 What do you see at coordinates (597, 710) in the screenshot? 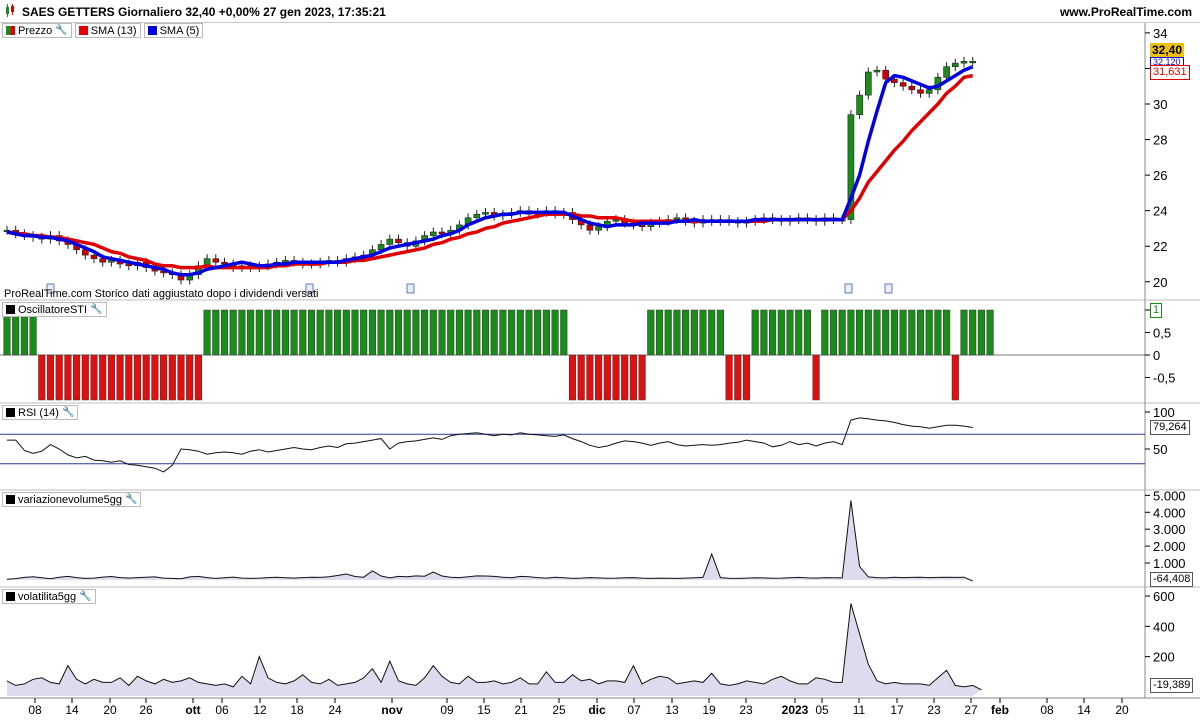
I see `x-tick-label: dic` at bounding box center [597, 710].